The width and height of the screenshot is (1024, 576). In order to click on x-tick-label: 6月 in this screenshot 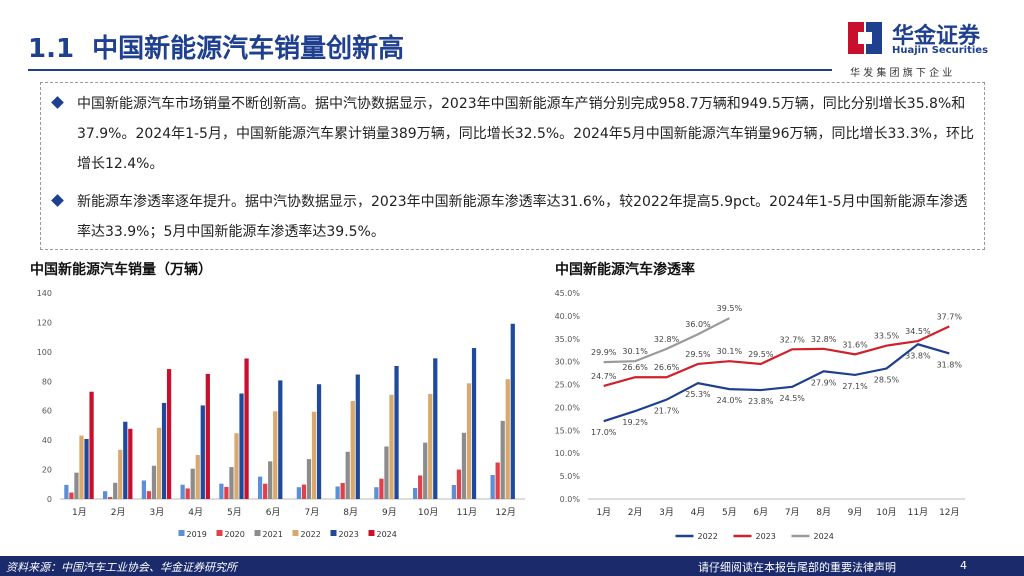, I will do `click(760, 512)`.